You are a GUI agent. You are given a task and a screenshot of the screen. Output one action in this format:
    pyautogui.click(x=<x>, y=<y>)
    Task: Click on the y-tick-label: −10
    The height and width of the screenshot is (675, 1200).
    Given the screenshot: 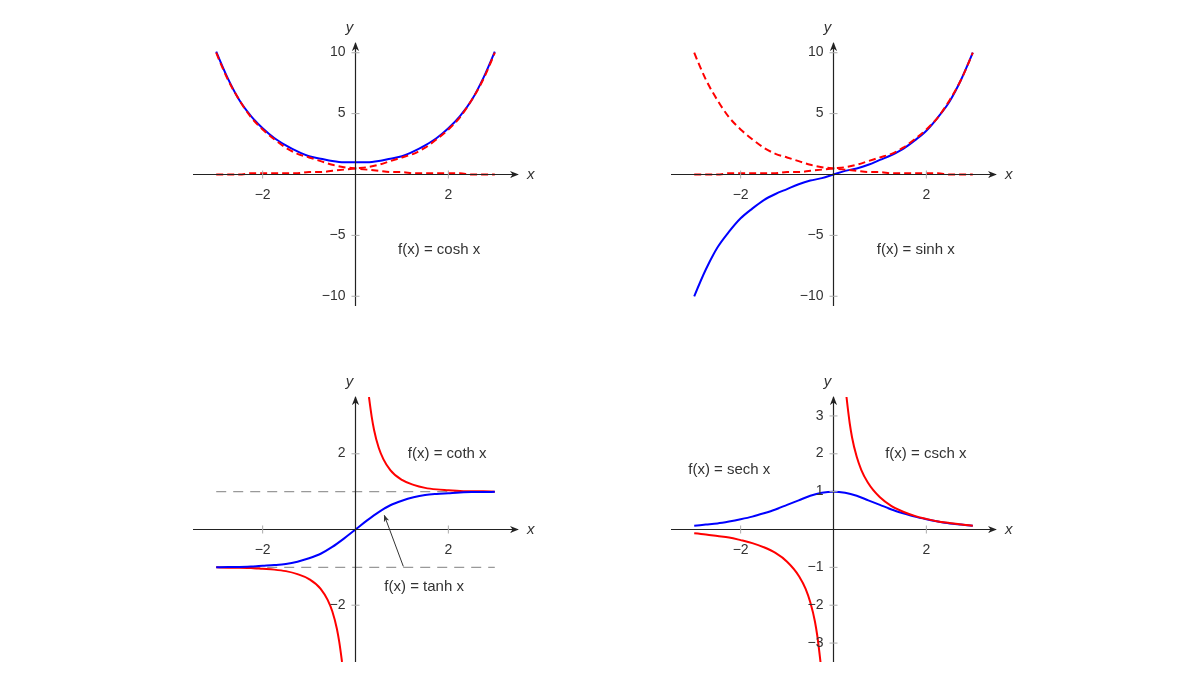 What is the action you would take?
    pyautogui.click(x=812, y=294)
    